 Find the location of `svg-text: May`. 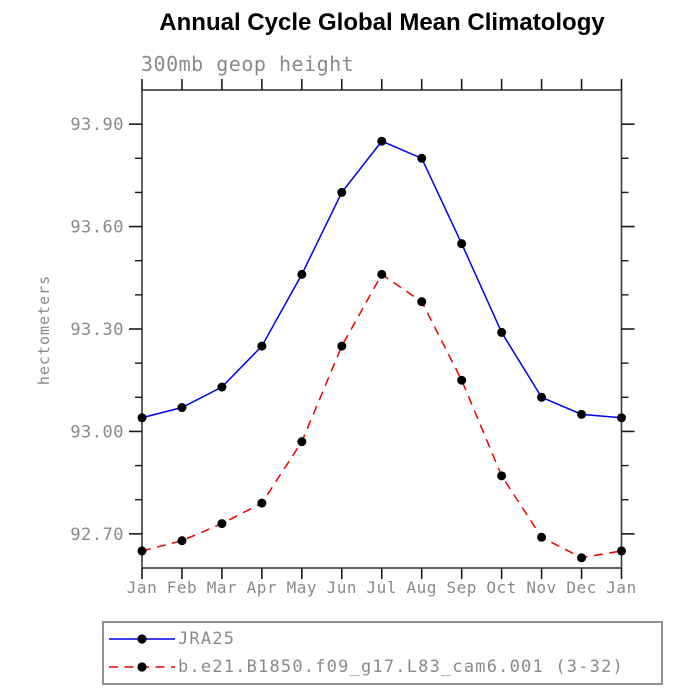

svg-text: May is located at coordinates (302, 587).